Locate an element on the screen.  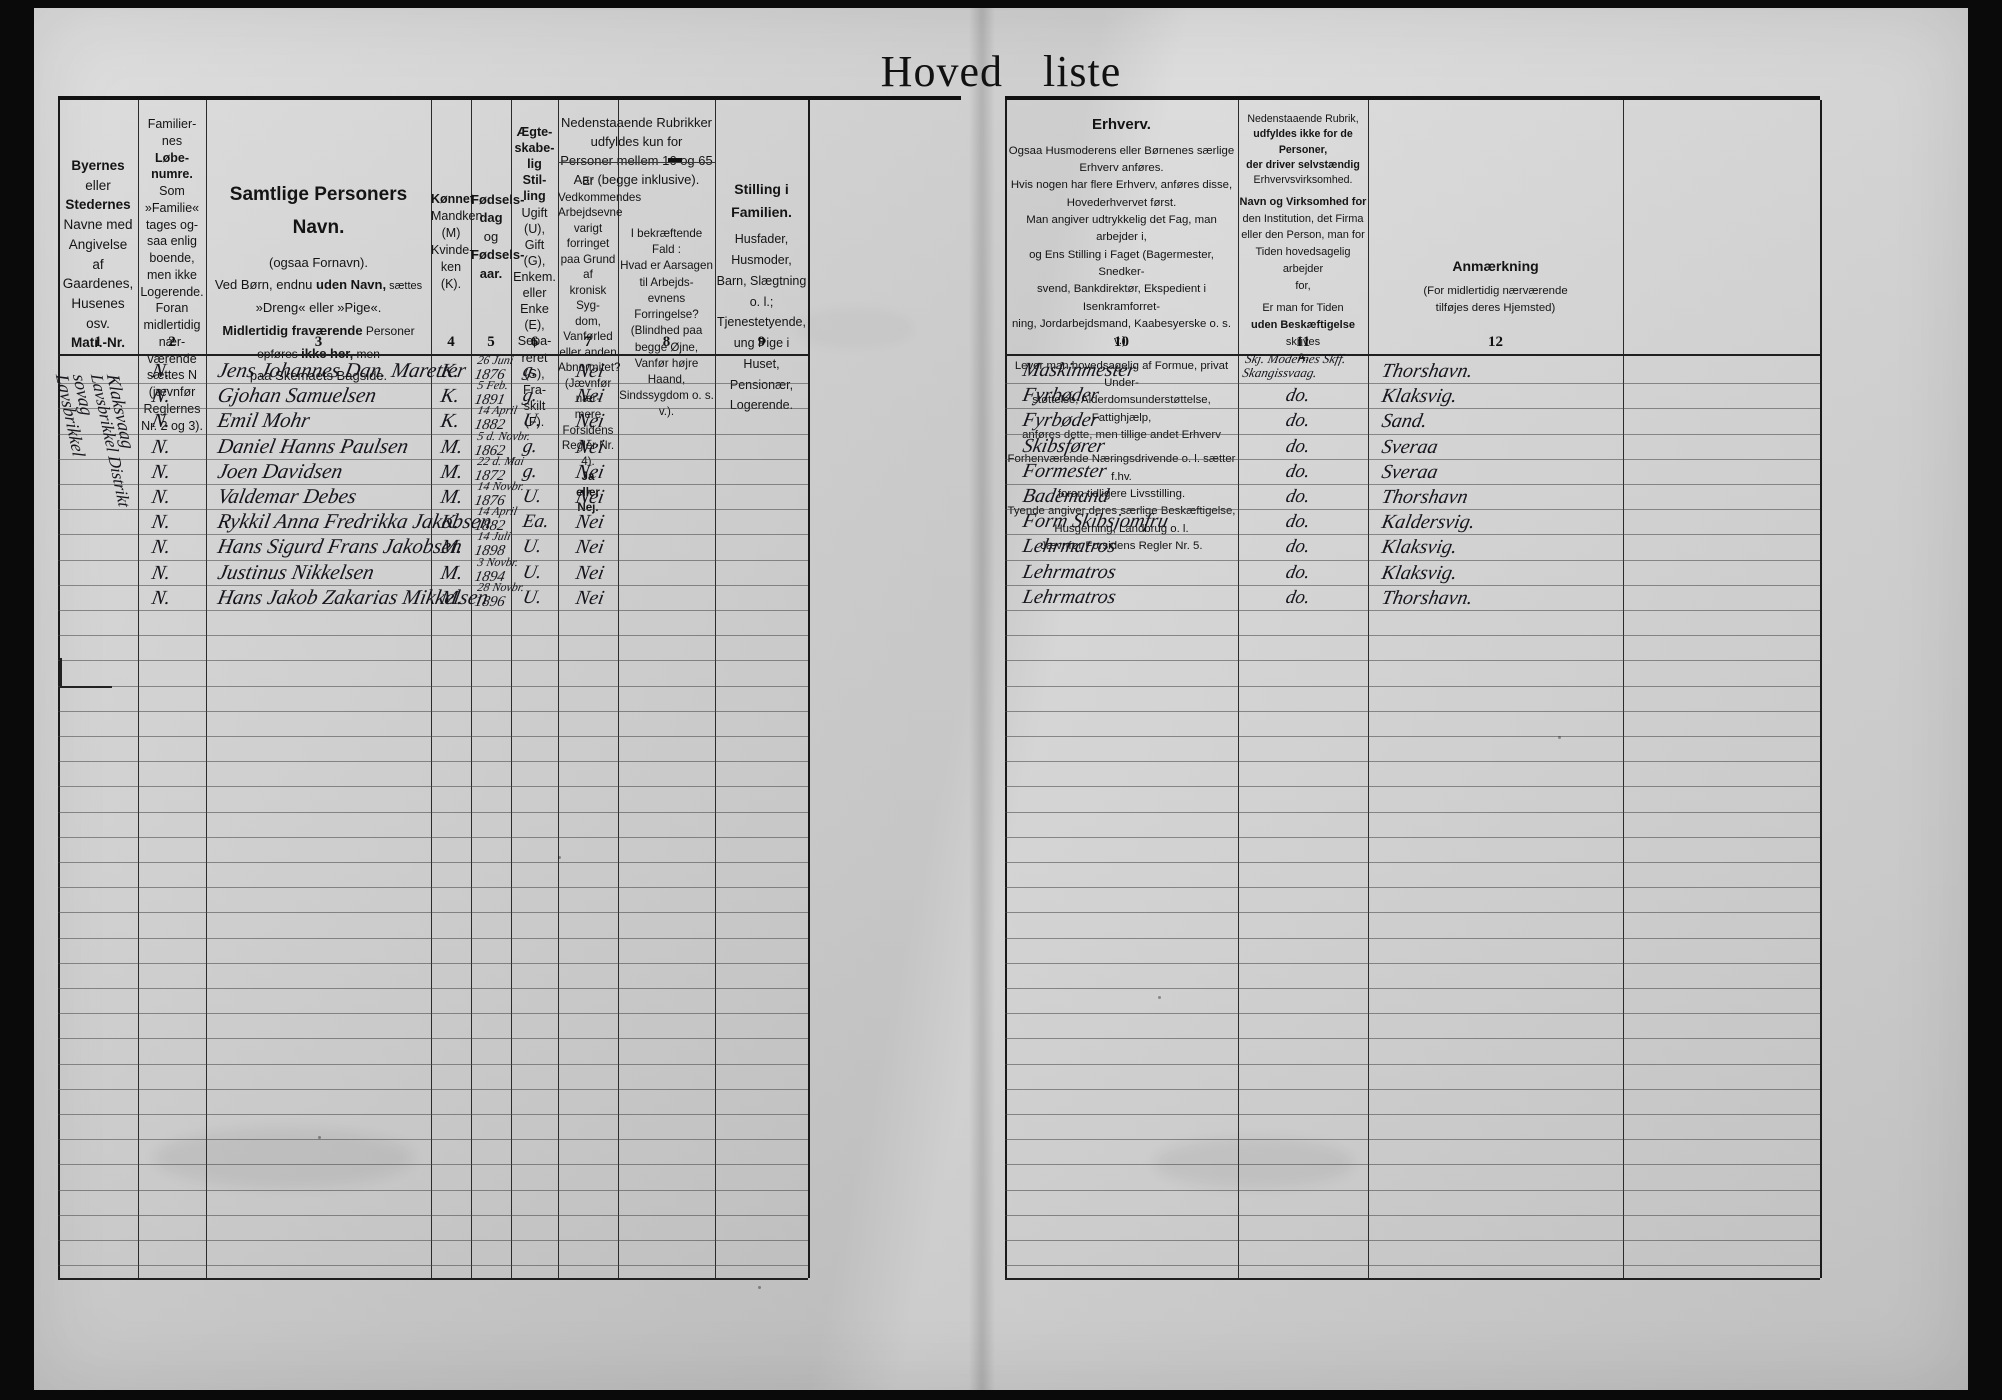
header-line: tilføjes deres Hjemsted) is located at coordinates (1495, 308).